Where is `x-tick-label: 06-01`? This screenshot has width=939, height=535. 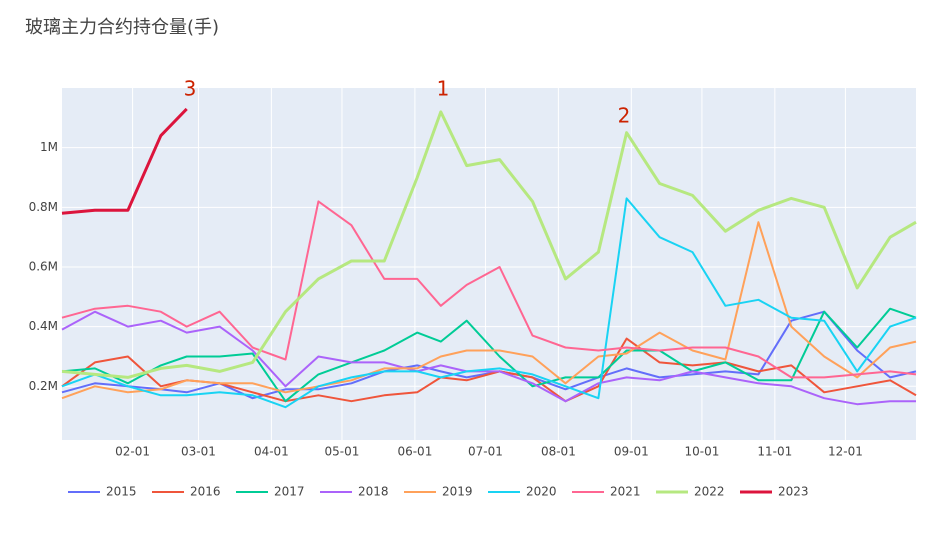 x-tick-label: 06-01 is located at coordinates (414, 452).